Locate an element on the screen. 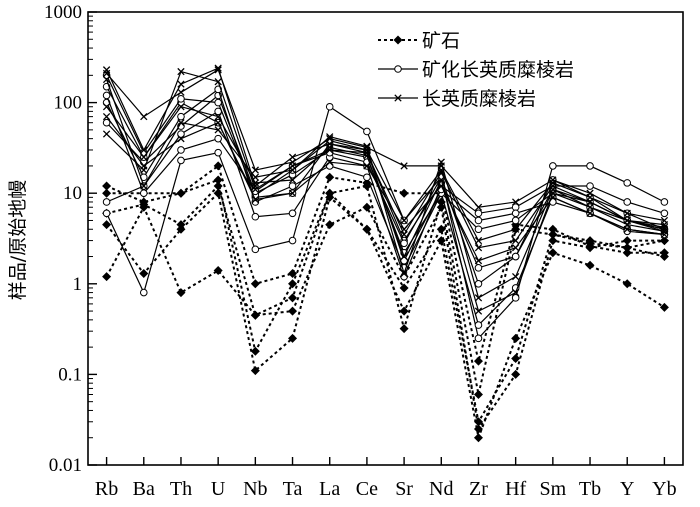 The width and height of the screenshot is (700, 507). legend-label-mylonite: 长英质糜棱岩 is located at coordinates (479, 99).